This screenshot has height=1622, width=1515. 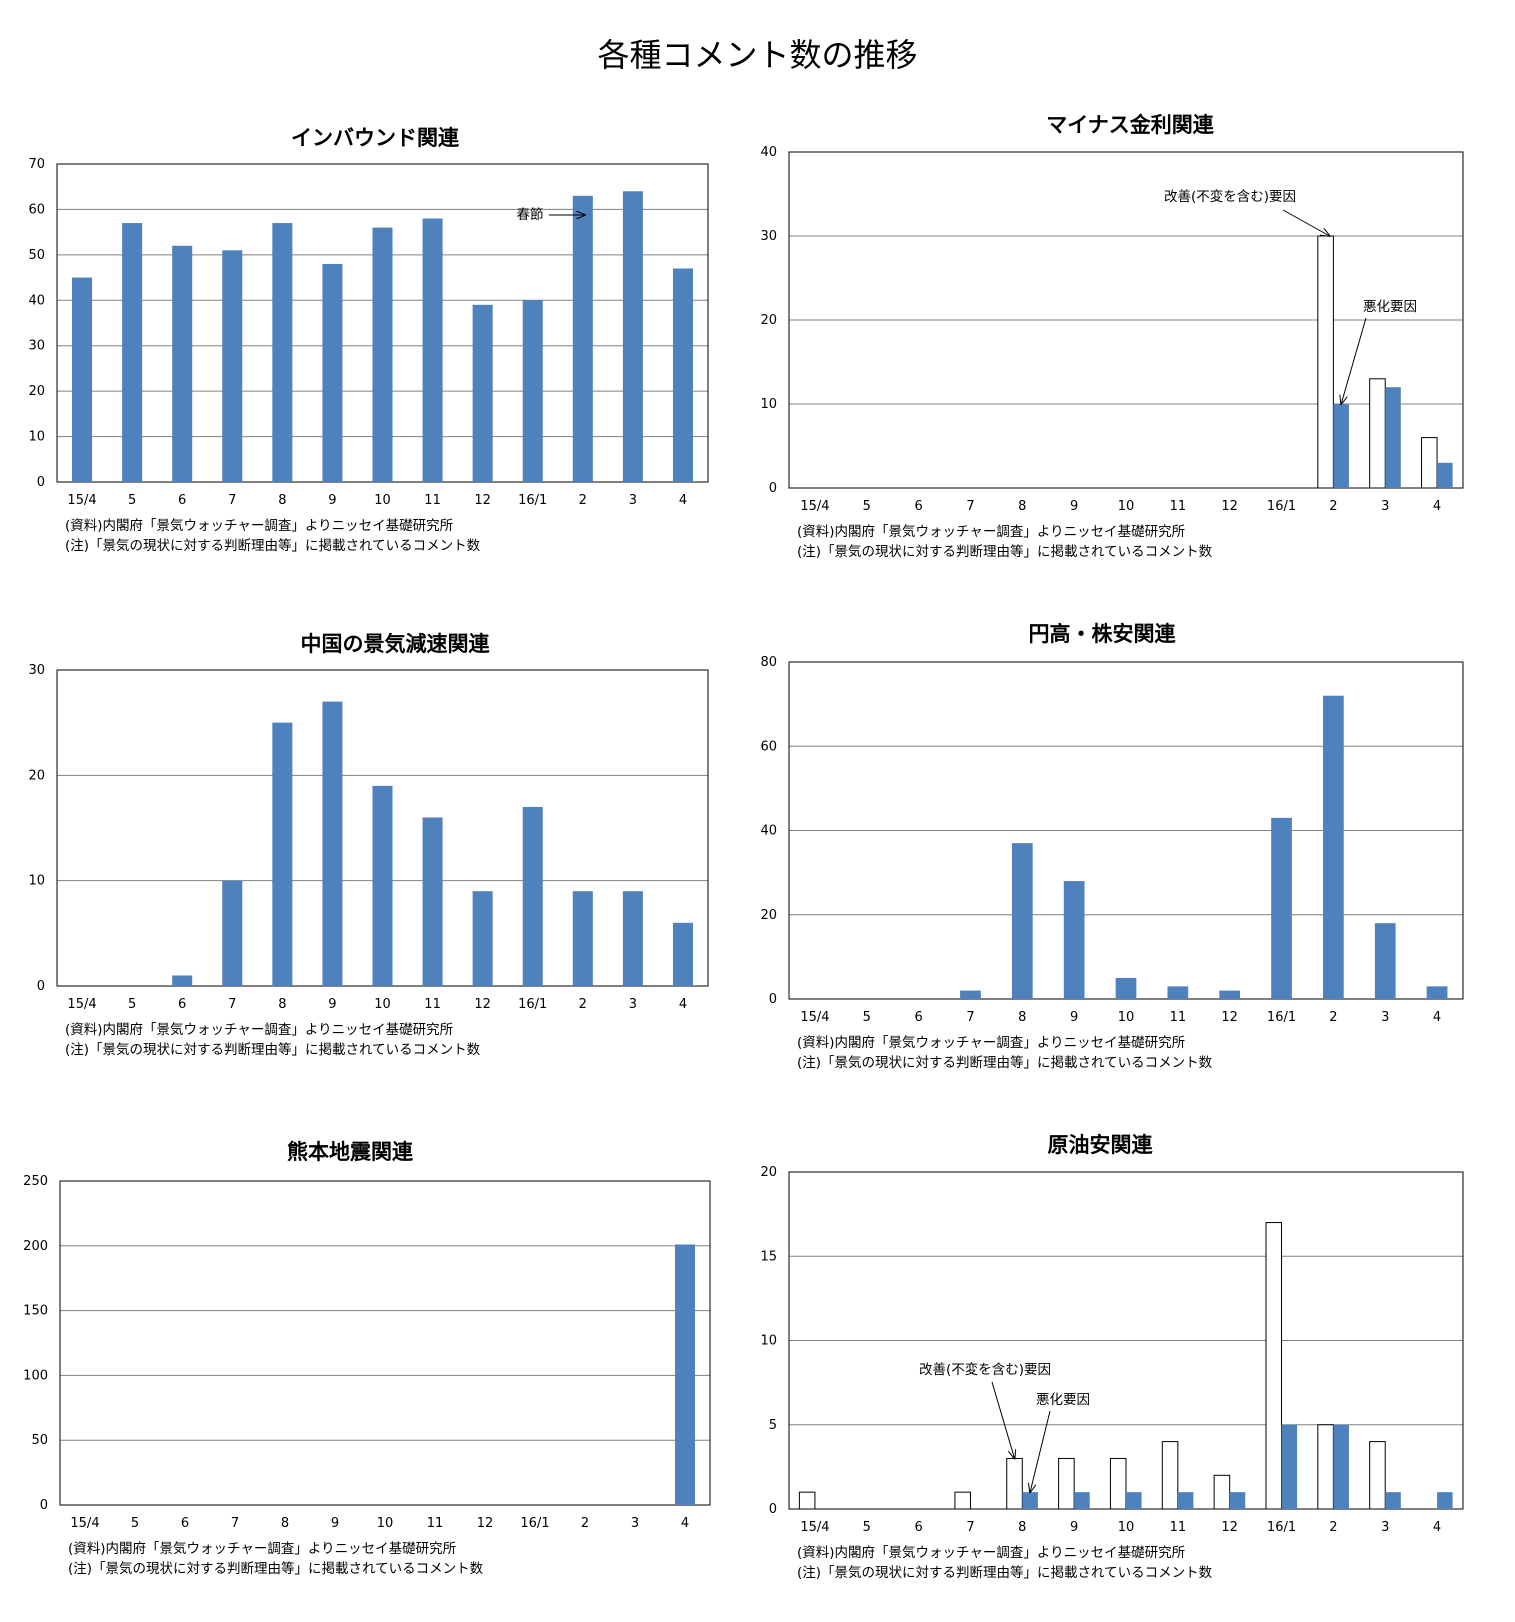 I want to click on annotation-label: 春節, so click(x=530, y=215).